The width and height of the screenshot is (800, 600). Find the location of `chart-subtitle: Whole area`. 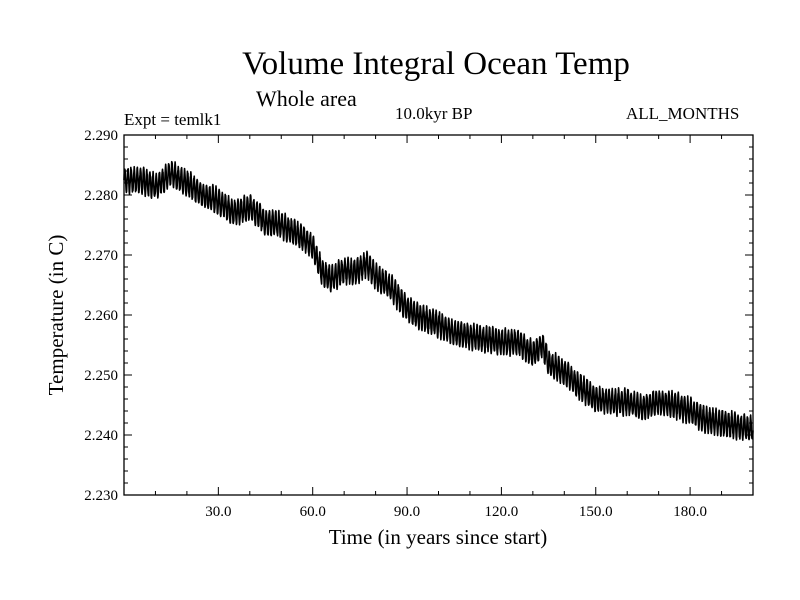

chart-subtitle: Whole area is located at coordinates (306, 98).